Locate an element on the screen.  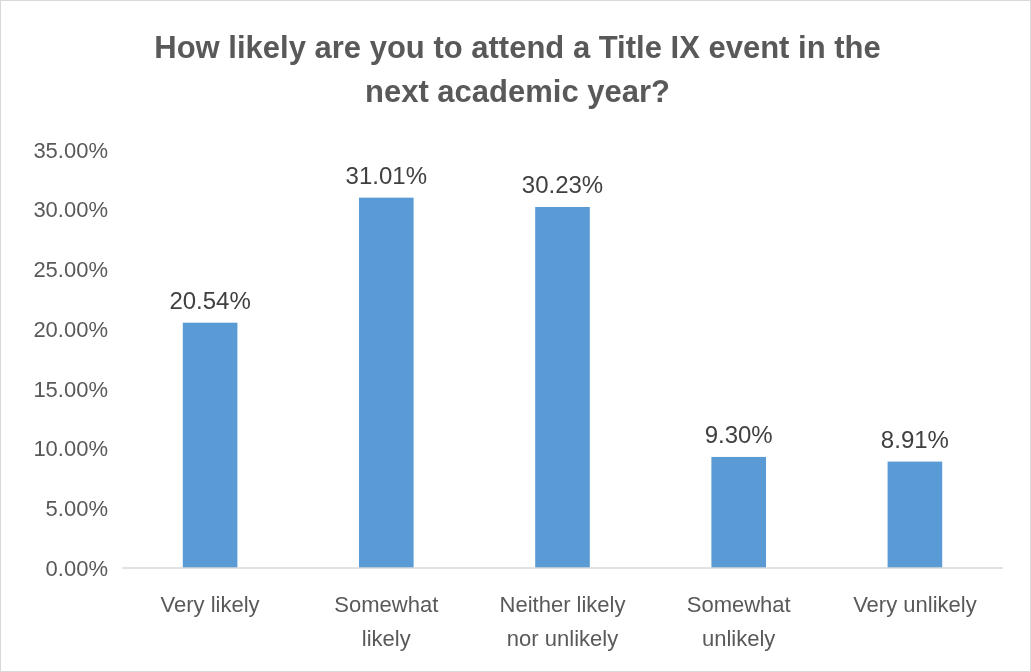
data-label: 30.23% is located at coordinates (562, 184).